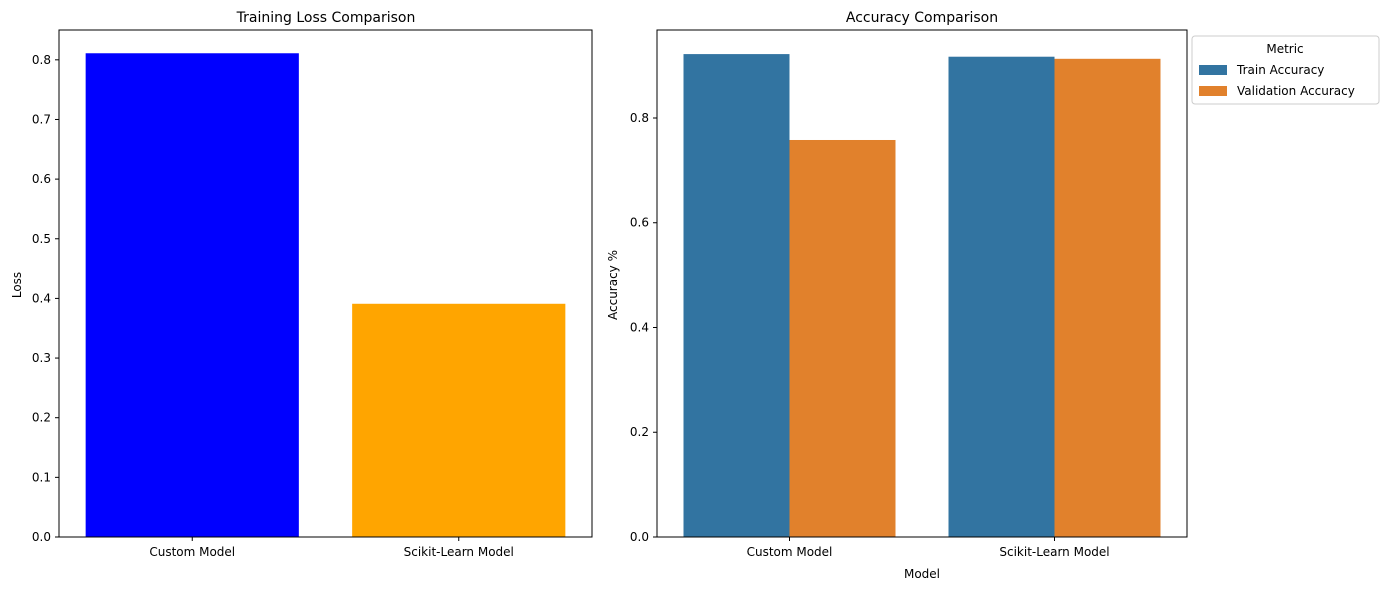 The image size is (1389, 590). I want to click on legend-title: Metric, so click(1284, 49).